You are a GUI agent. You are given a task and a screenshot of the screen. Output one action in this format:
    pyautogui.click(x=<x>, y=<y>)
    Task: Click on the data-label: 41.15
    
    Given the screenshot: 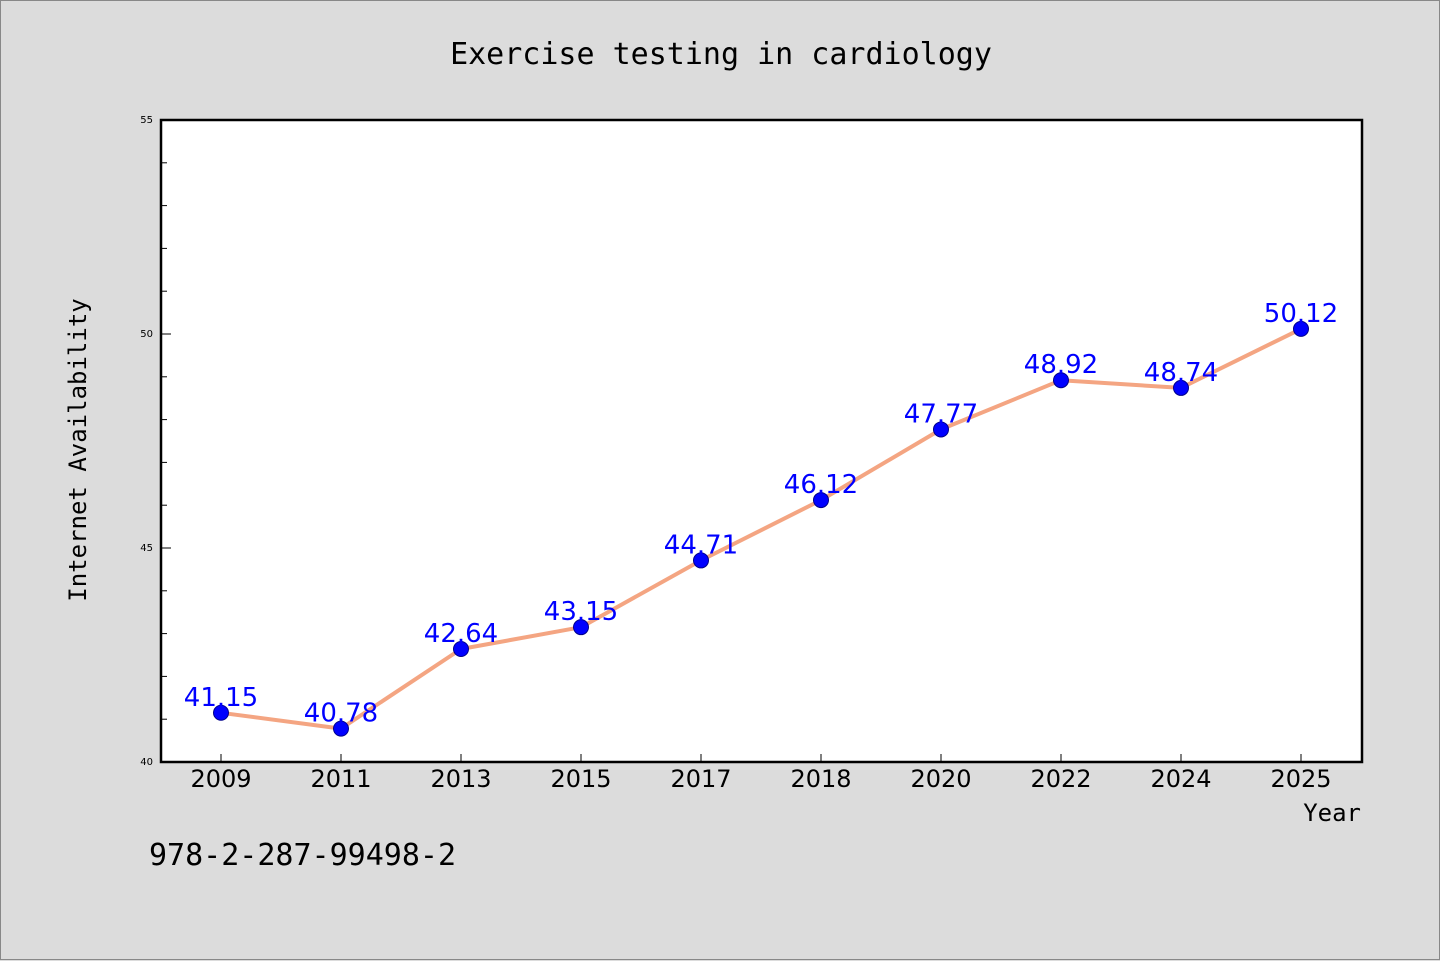 What is the action you would take?
    pyautogui.click(x=221, y=698)
    